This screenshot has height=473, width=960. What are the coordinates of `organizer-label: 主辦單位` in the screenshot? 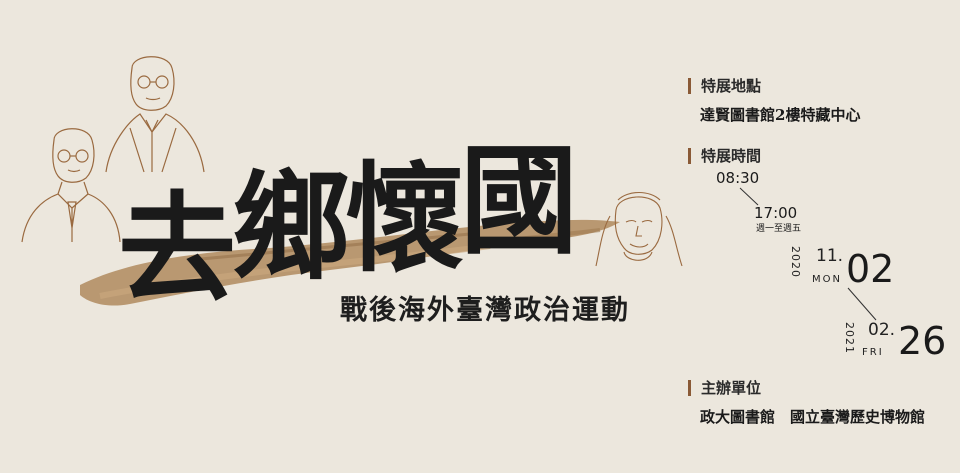 It's located at (724, 388).